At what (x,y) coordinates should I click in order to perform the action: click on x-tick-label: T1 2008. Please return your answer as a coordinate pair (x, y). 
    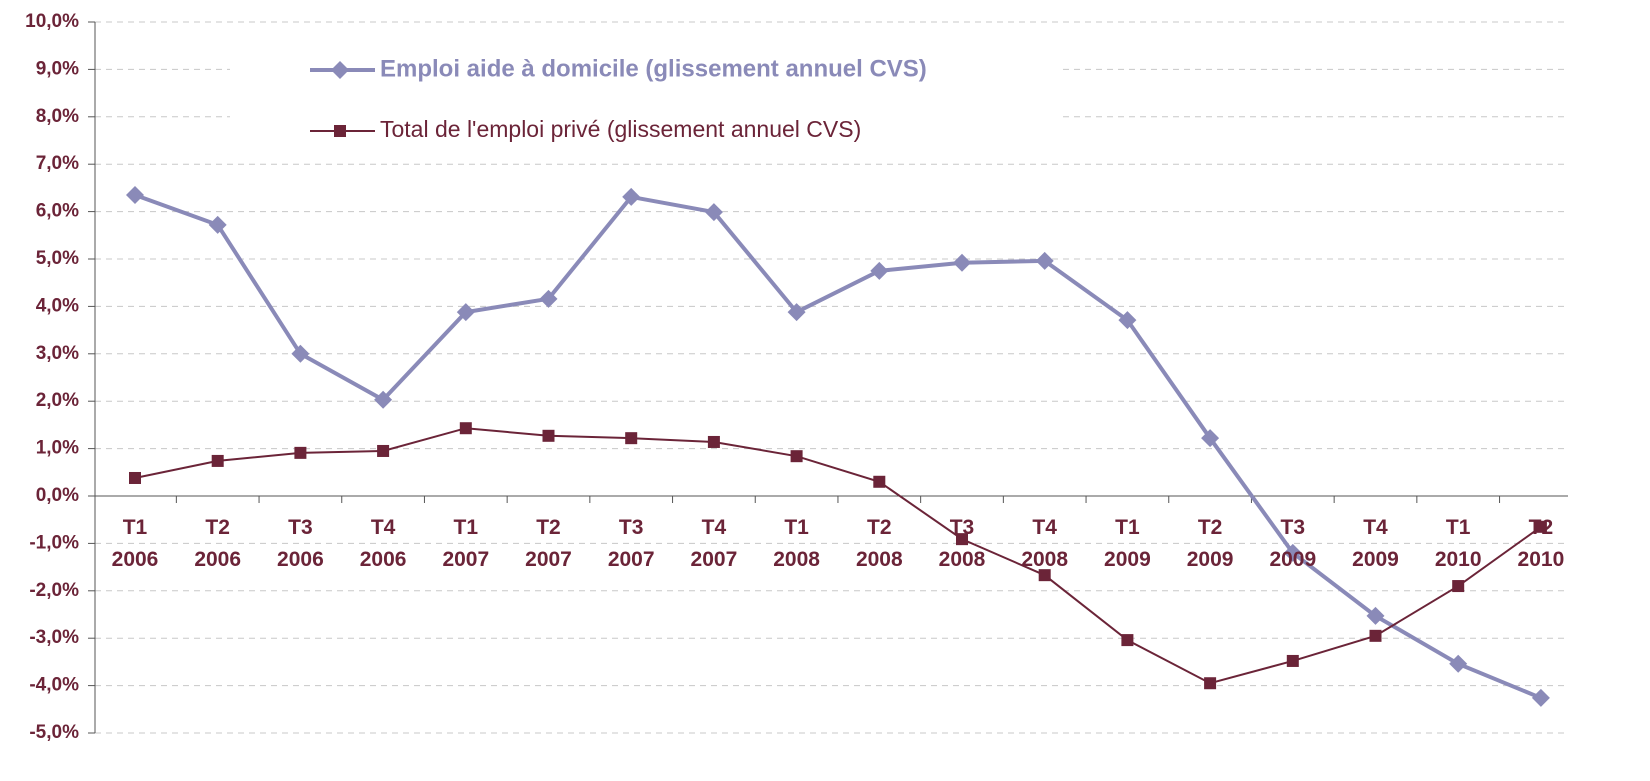
    Looking at the image, I should click on (796, 543).